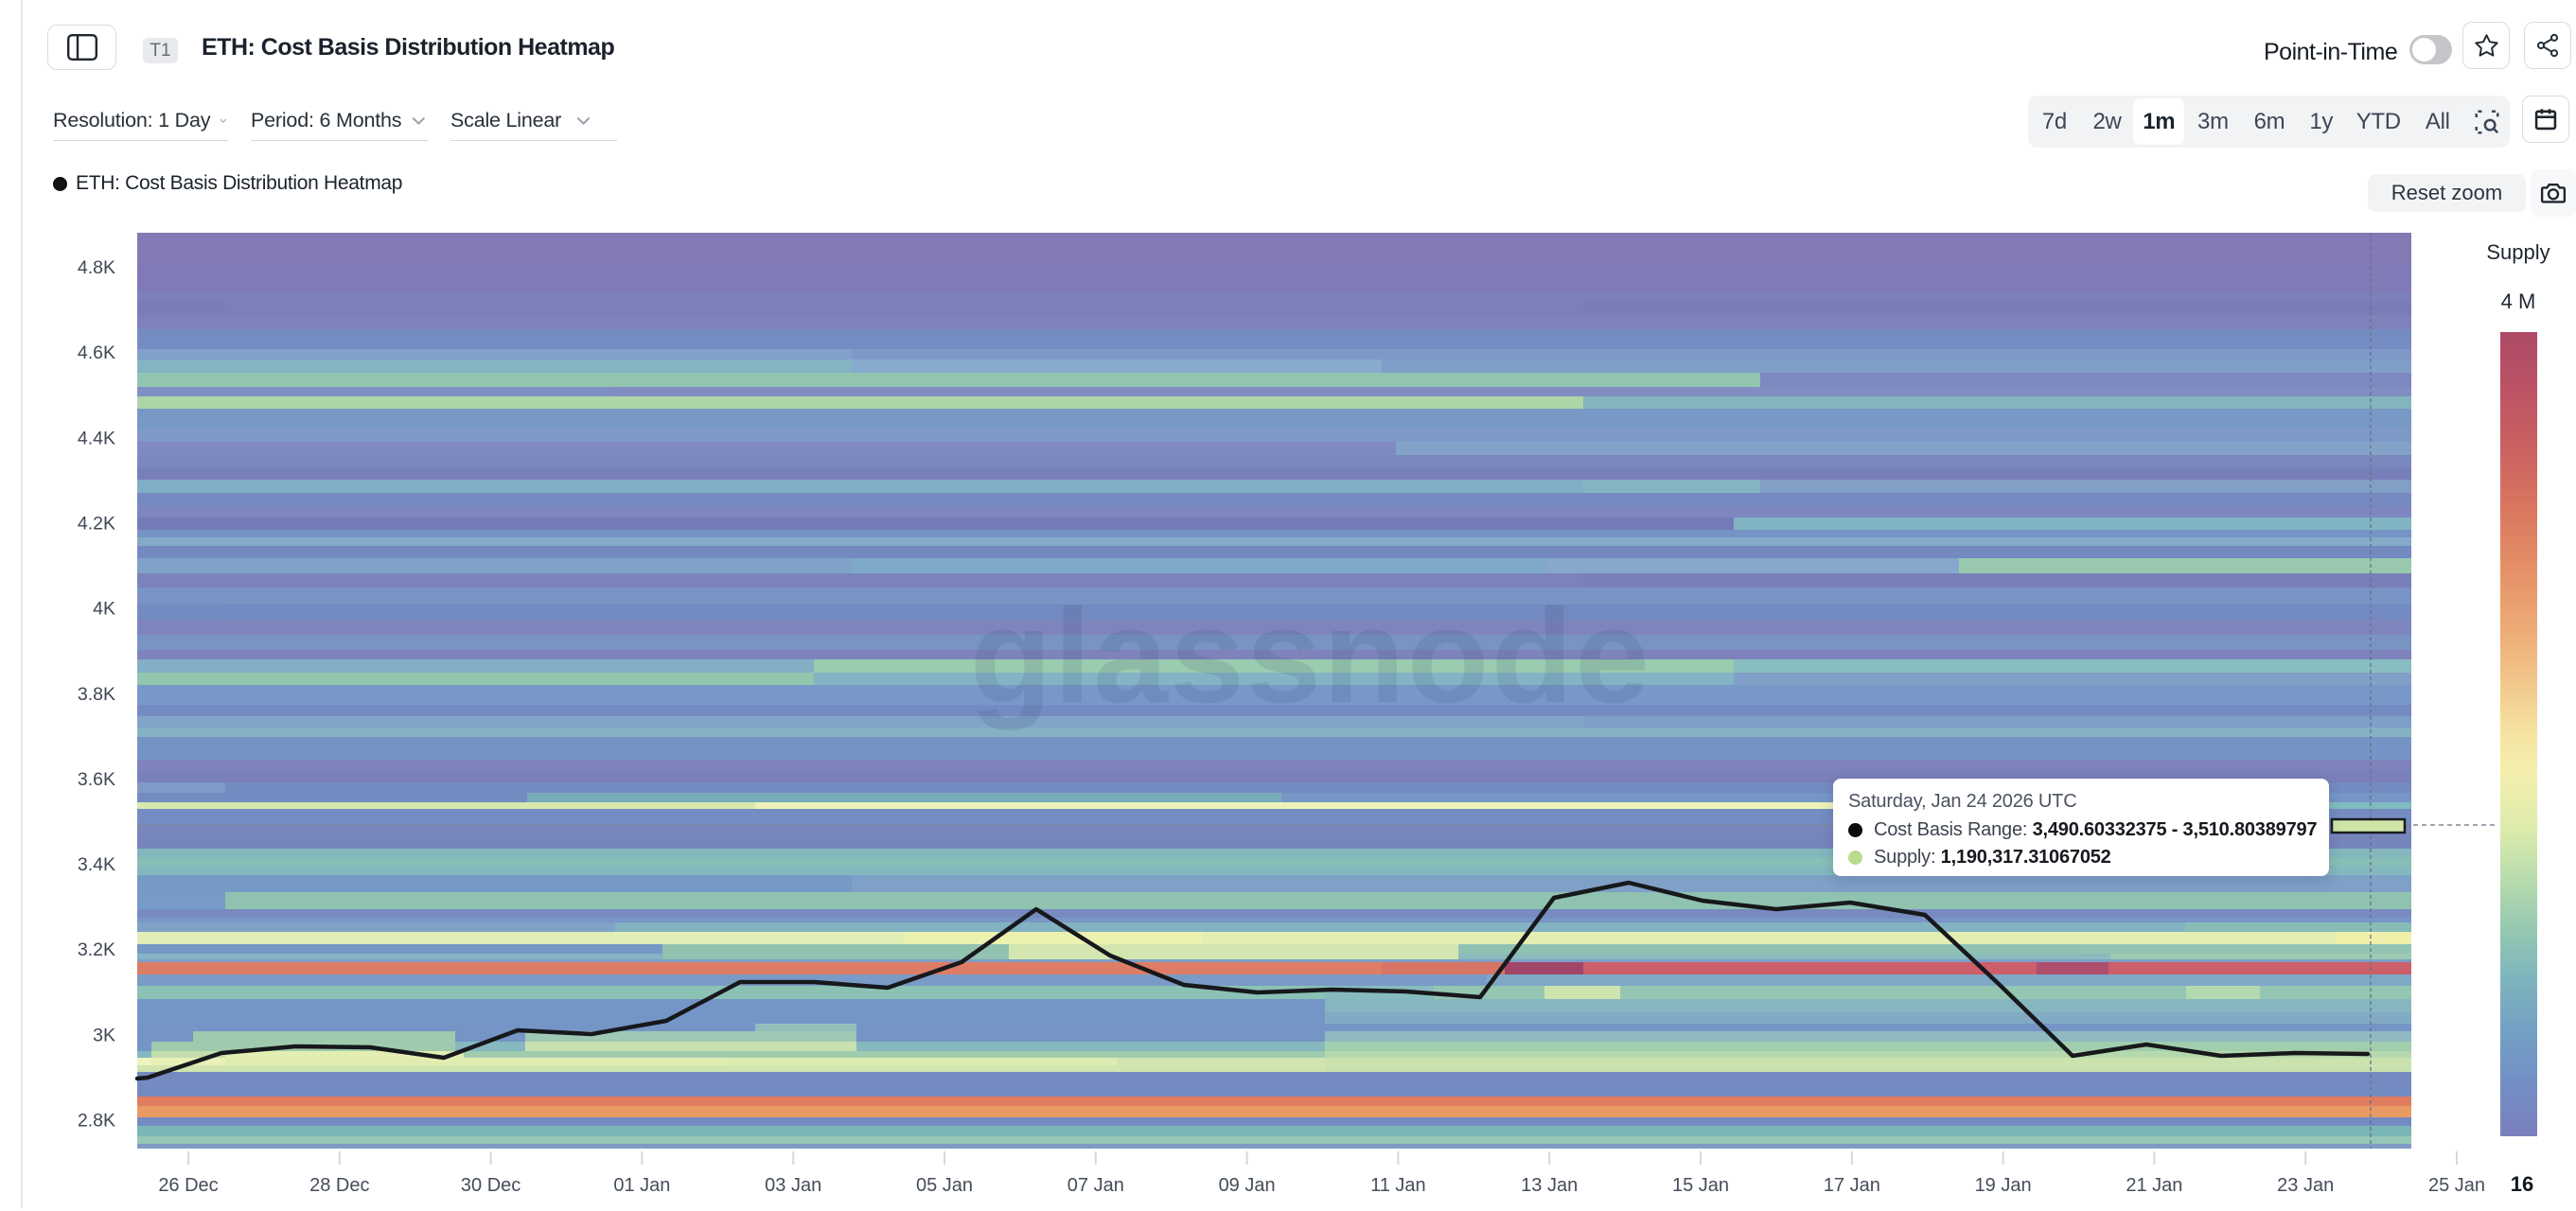 The width and height of the screenshot is (2576, 1211). I want to click on svg-text: 4.2K, so click(96, 524).